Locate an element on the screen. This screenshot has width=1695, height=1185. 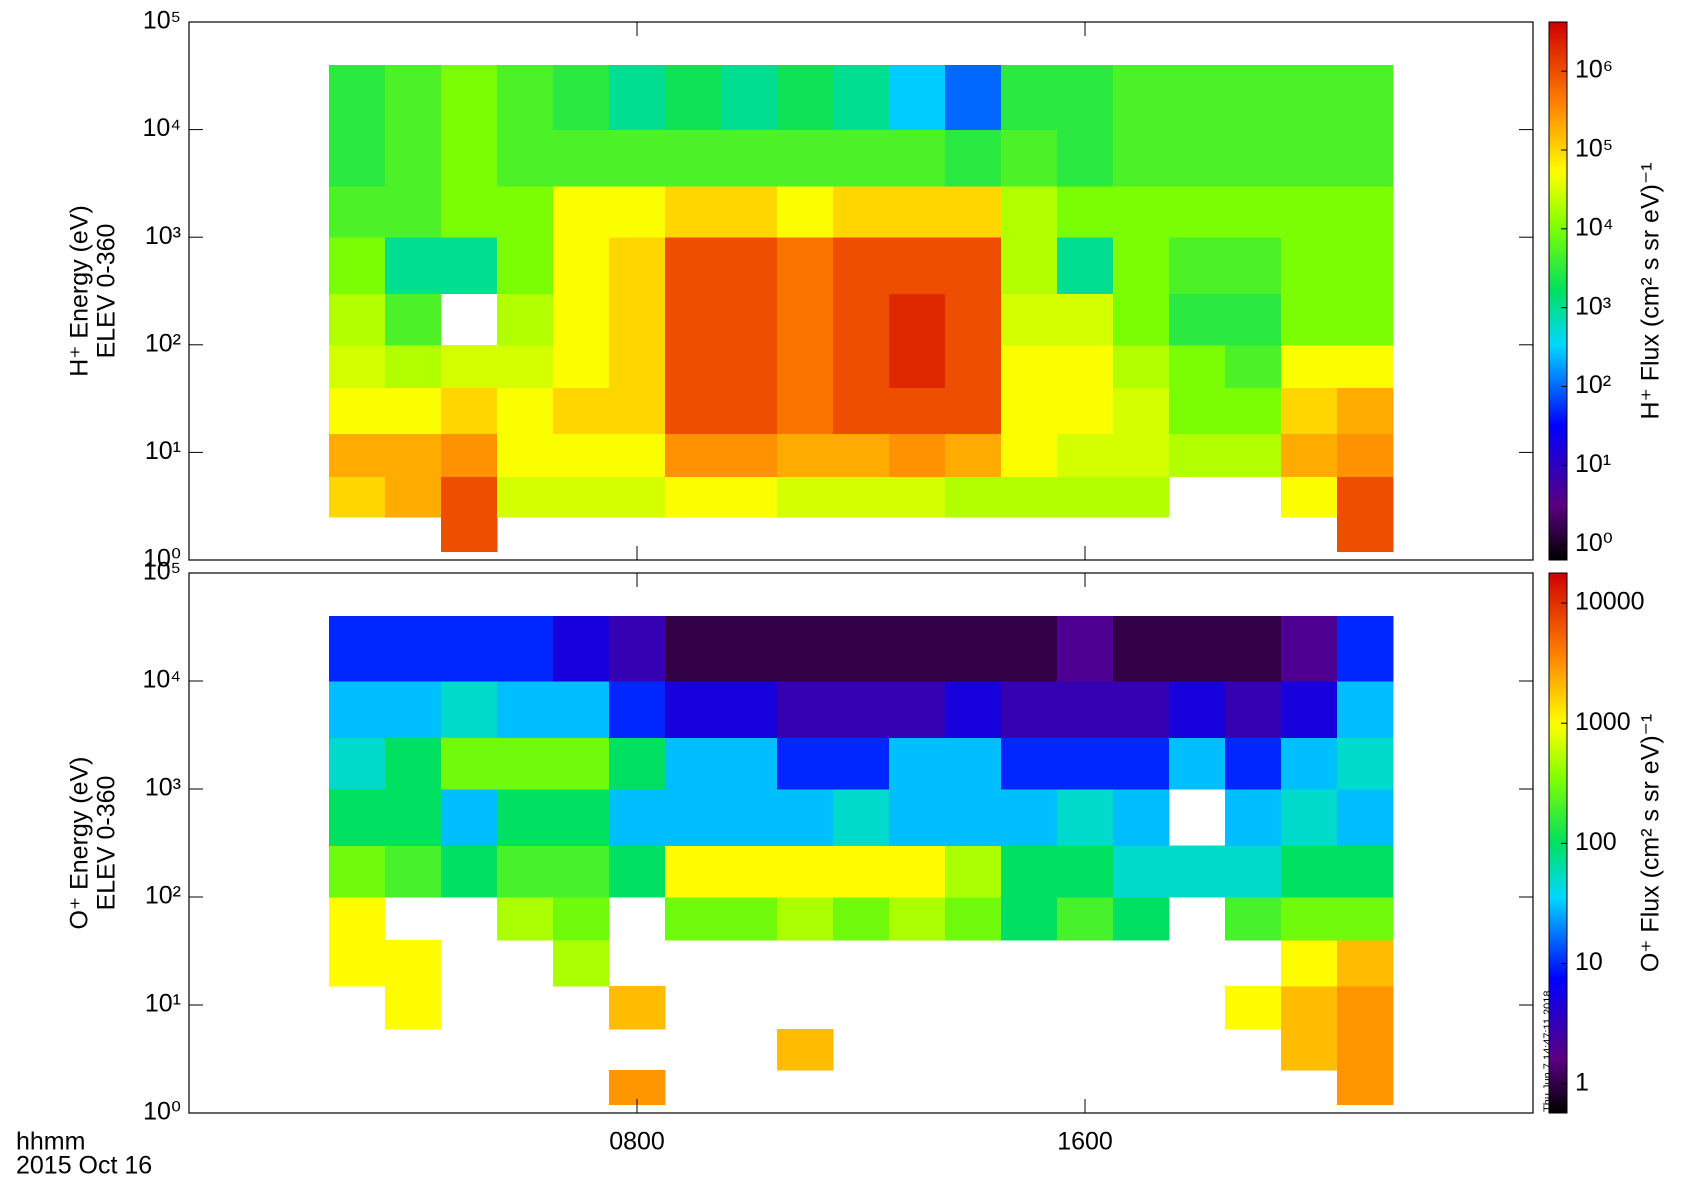
colorbar-tick-label: 10² is located at coordinates (1593, 385).